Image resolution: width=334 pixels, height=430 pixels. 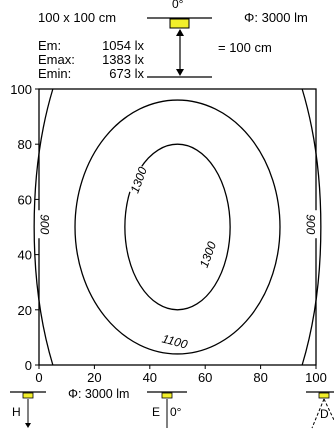 What do you see at coordinates (54, 73) in the screenshot?
I see `emin-label: Emin:` at bounding box center [54, 73].